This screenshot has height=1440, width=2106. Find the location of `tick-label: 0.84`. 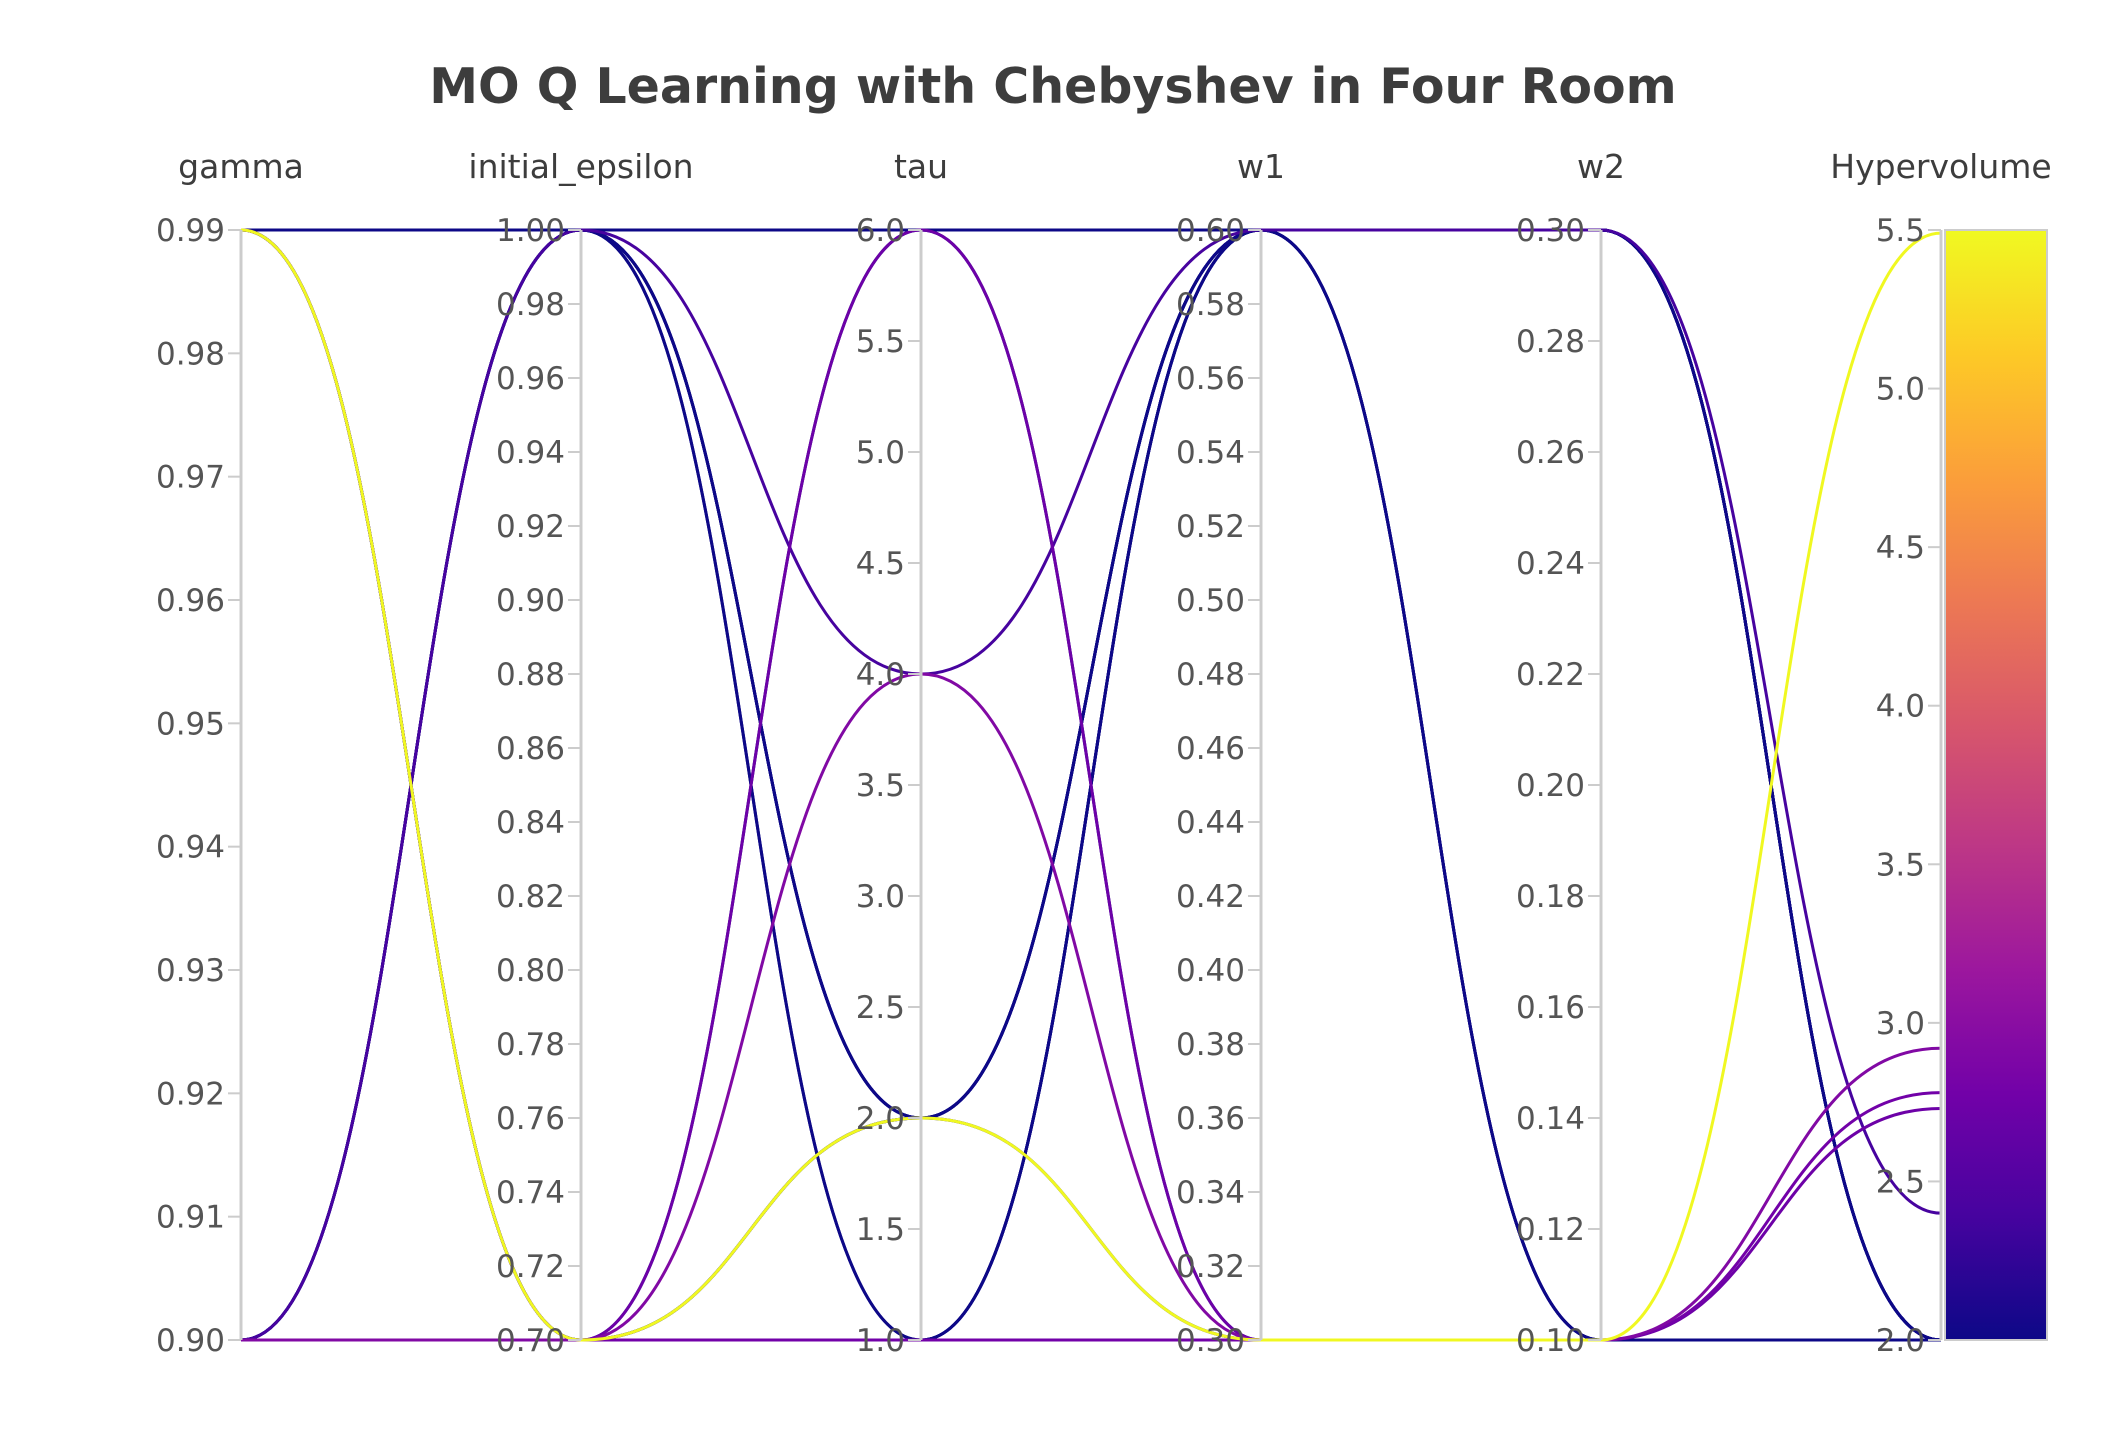

tick-label: 0.84 is located at coordinates (530, 823).